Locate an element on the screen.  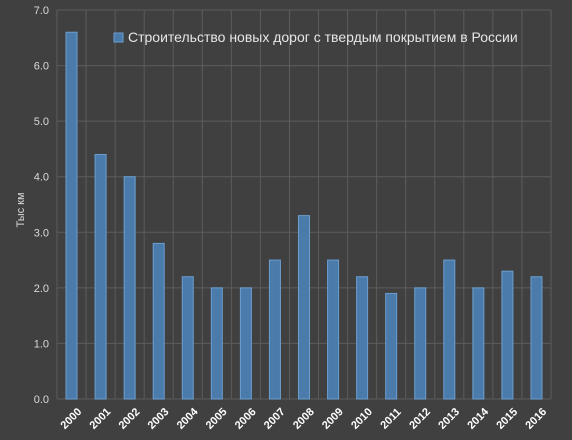
x-tick-label: 2013 is located at coordinates (449, 419).